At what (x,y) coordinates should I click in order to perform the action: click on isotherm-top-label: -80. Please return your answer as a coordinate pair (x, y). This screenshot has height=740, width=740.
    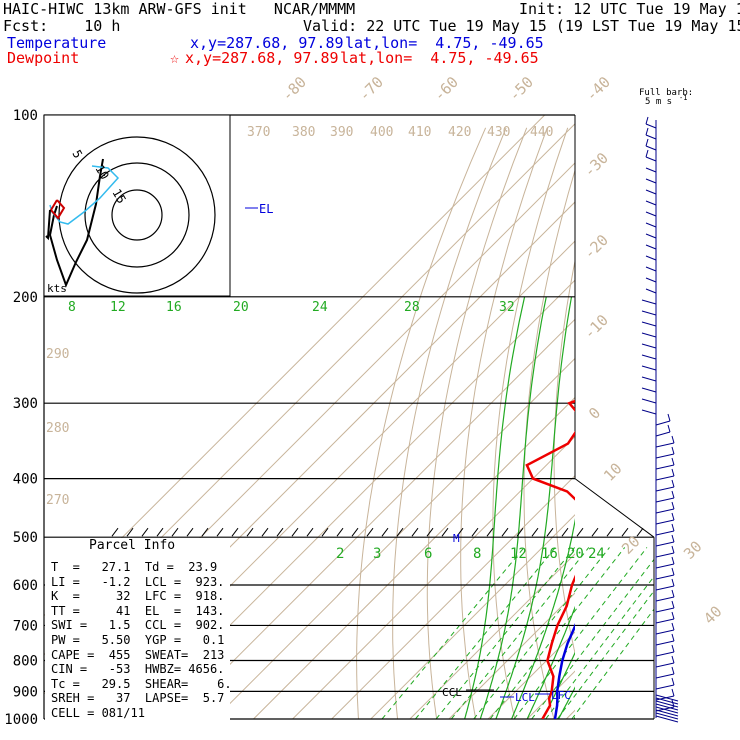
    Looking at the image, I should click on (294, 89).